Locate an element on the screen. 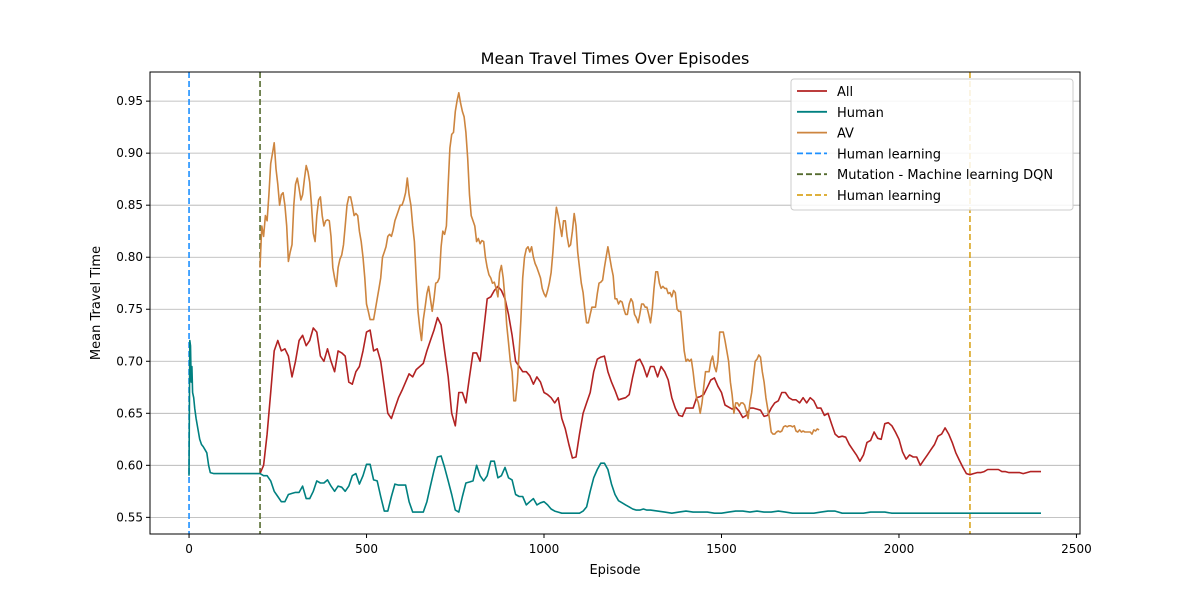  x-tick-label: 0 is located at coordinates (189, 549).